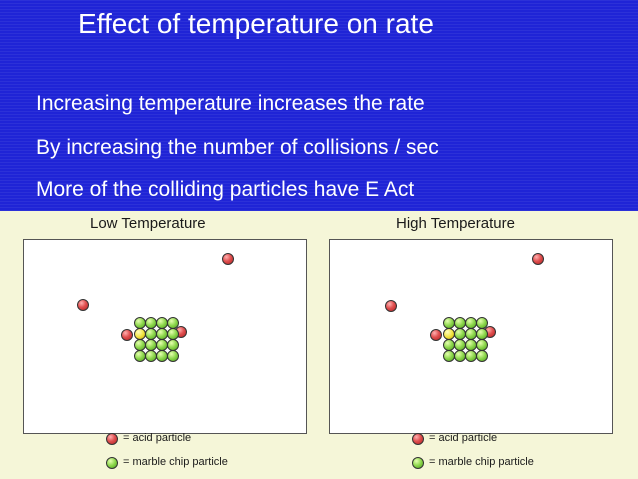 This screenshot has width=638, height=479. Describe the element at coordinates (455, 223) in the screenshot. I see `high-temperature-label: High Temperature` at that location.